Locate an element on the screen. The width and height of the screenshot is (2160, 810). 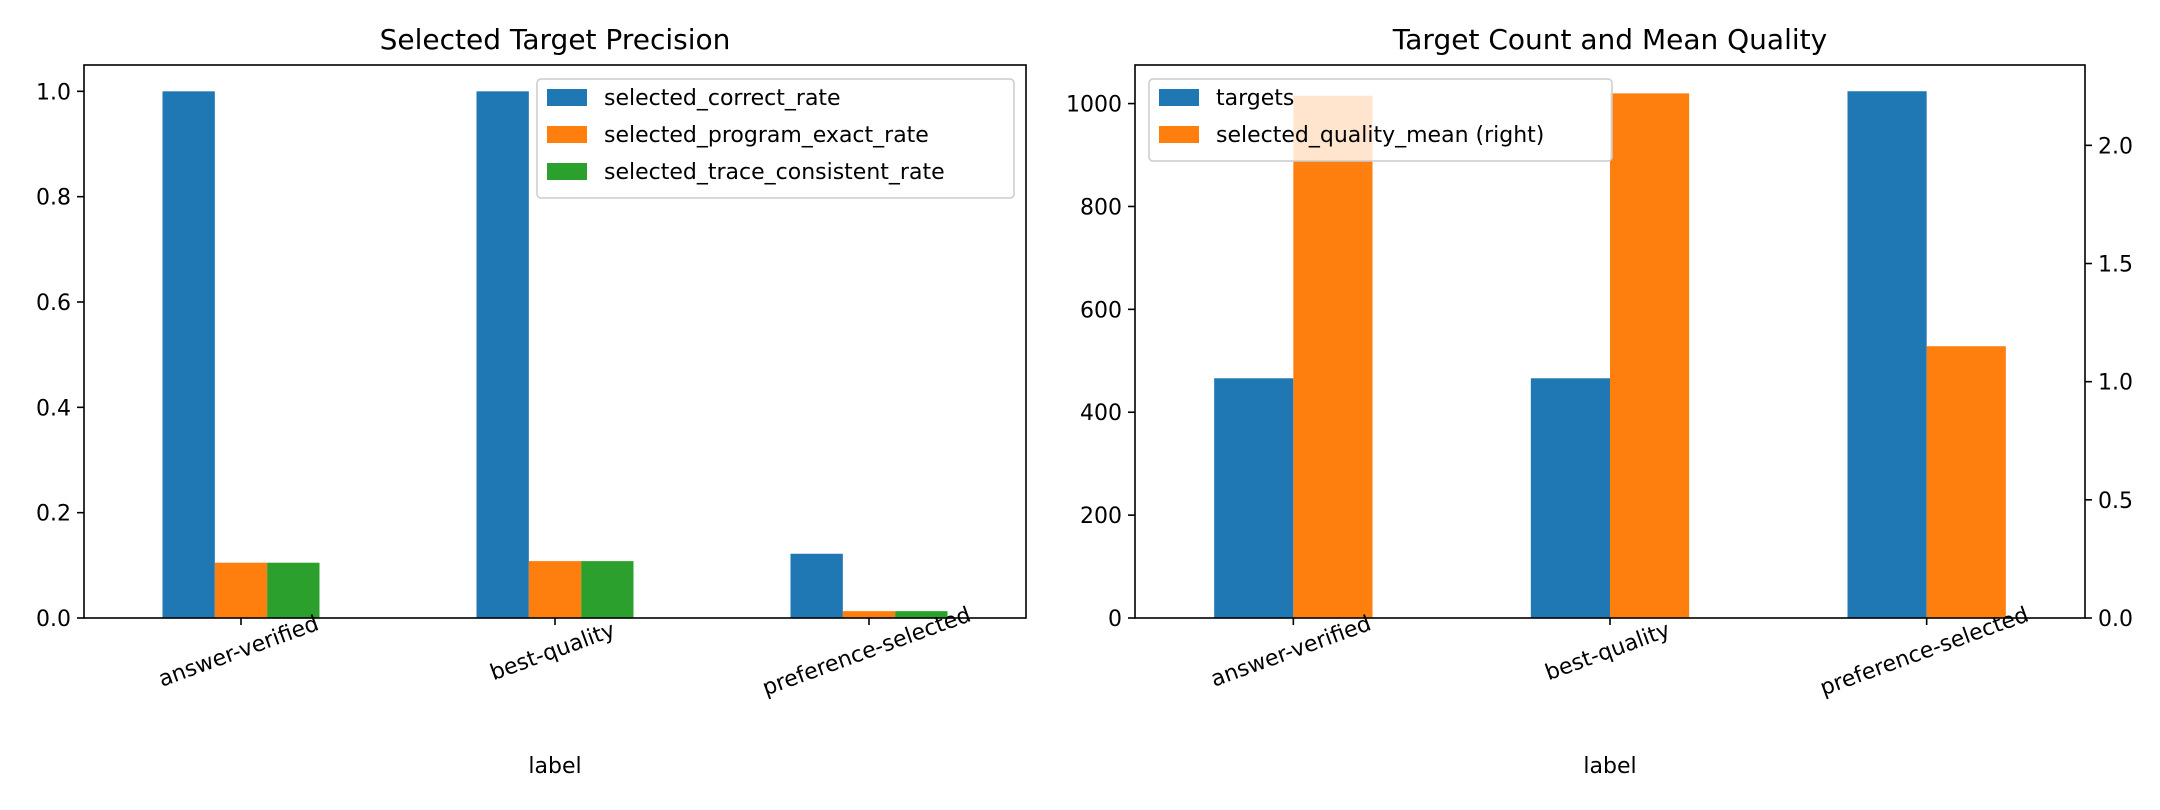
y-tick-label: 600 is located at coordinates (1101, 310).